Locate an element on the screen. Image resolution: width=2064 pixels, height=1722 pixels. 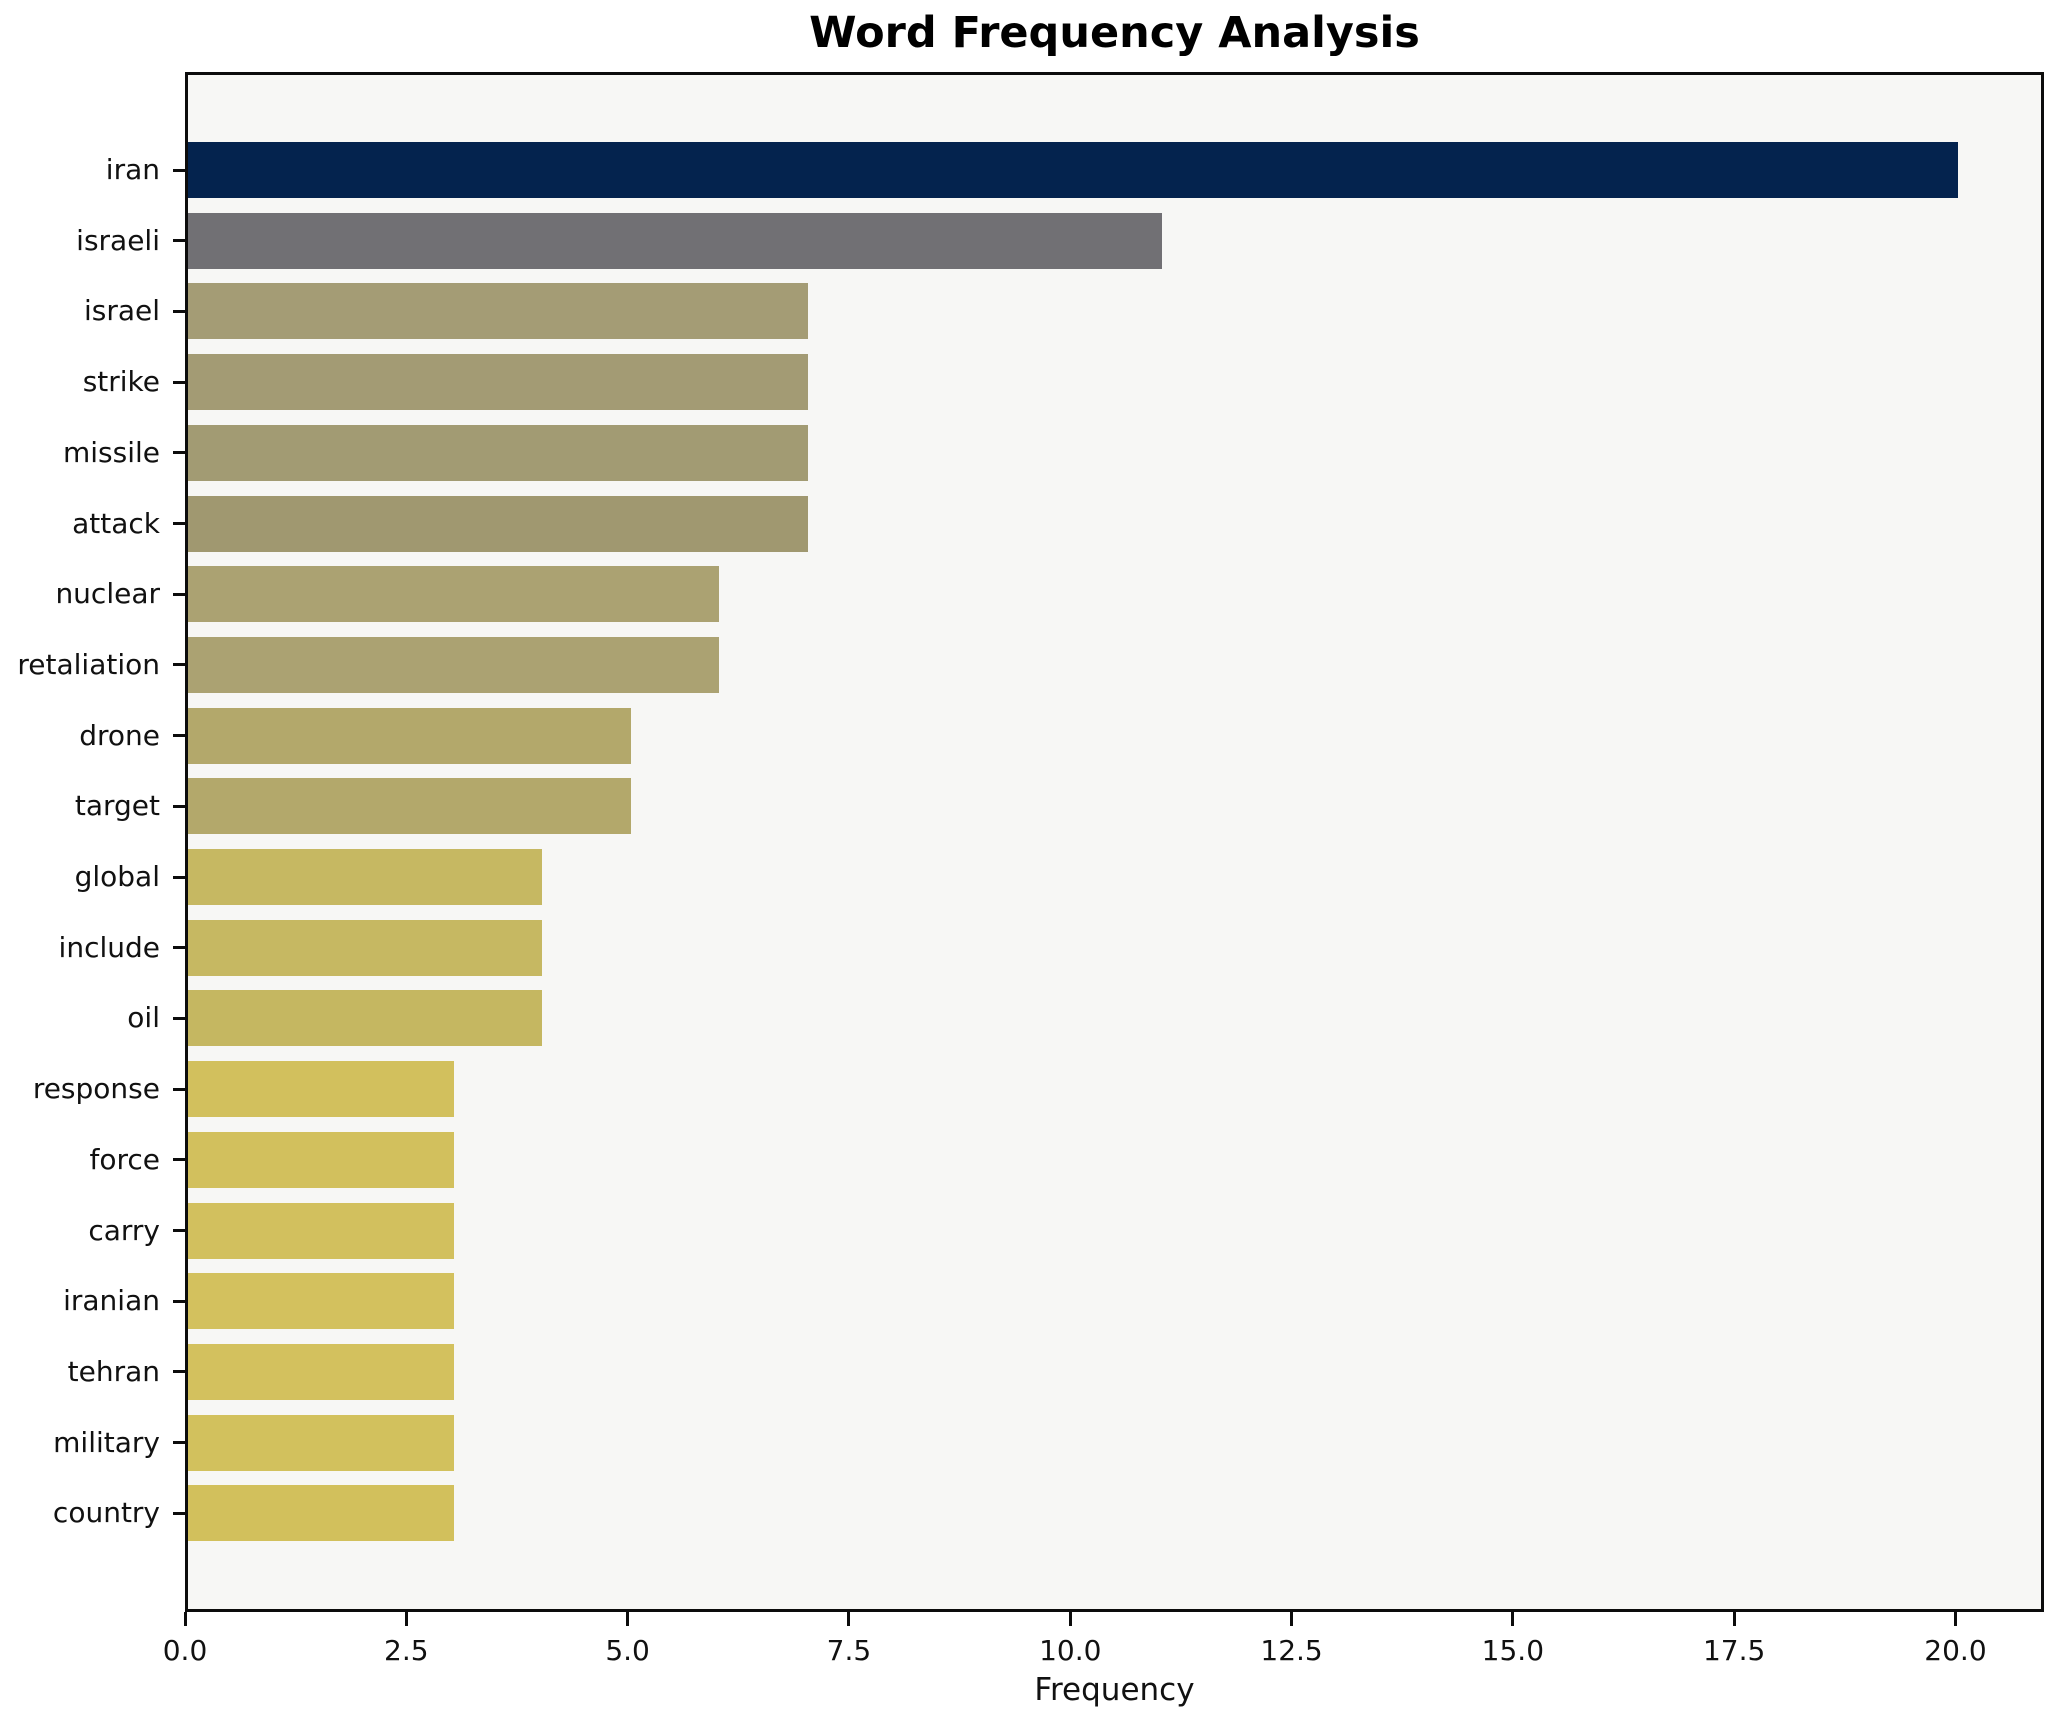
xtick-label-7.5: 7.5 is located at coordinates (849, 1650).